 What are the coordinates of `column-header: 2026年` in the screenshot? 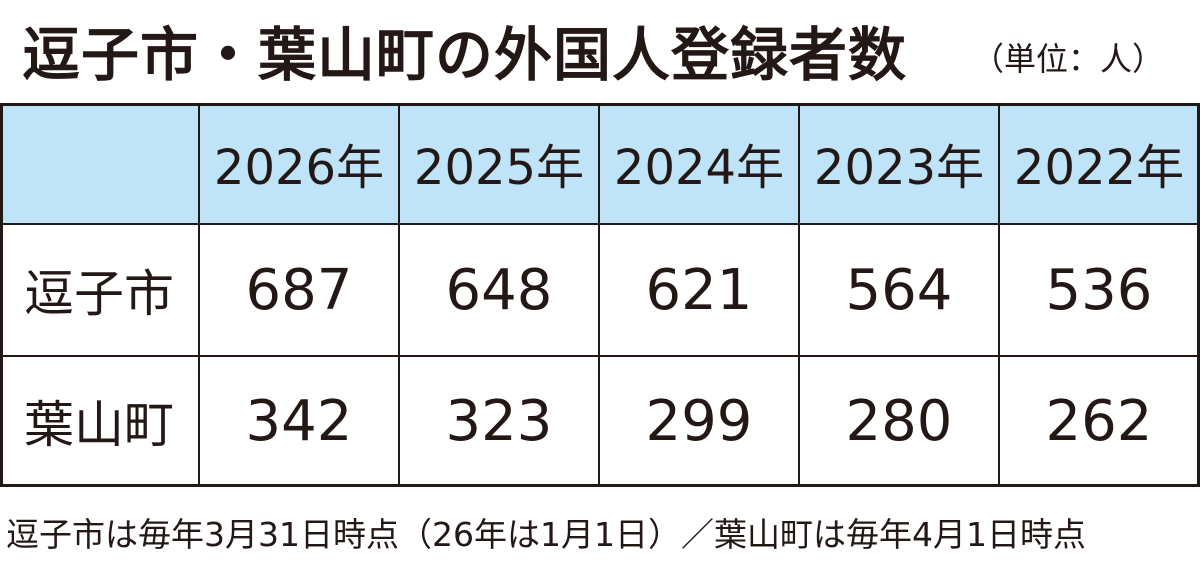 It's located at (300, 164).